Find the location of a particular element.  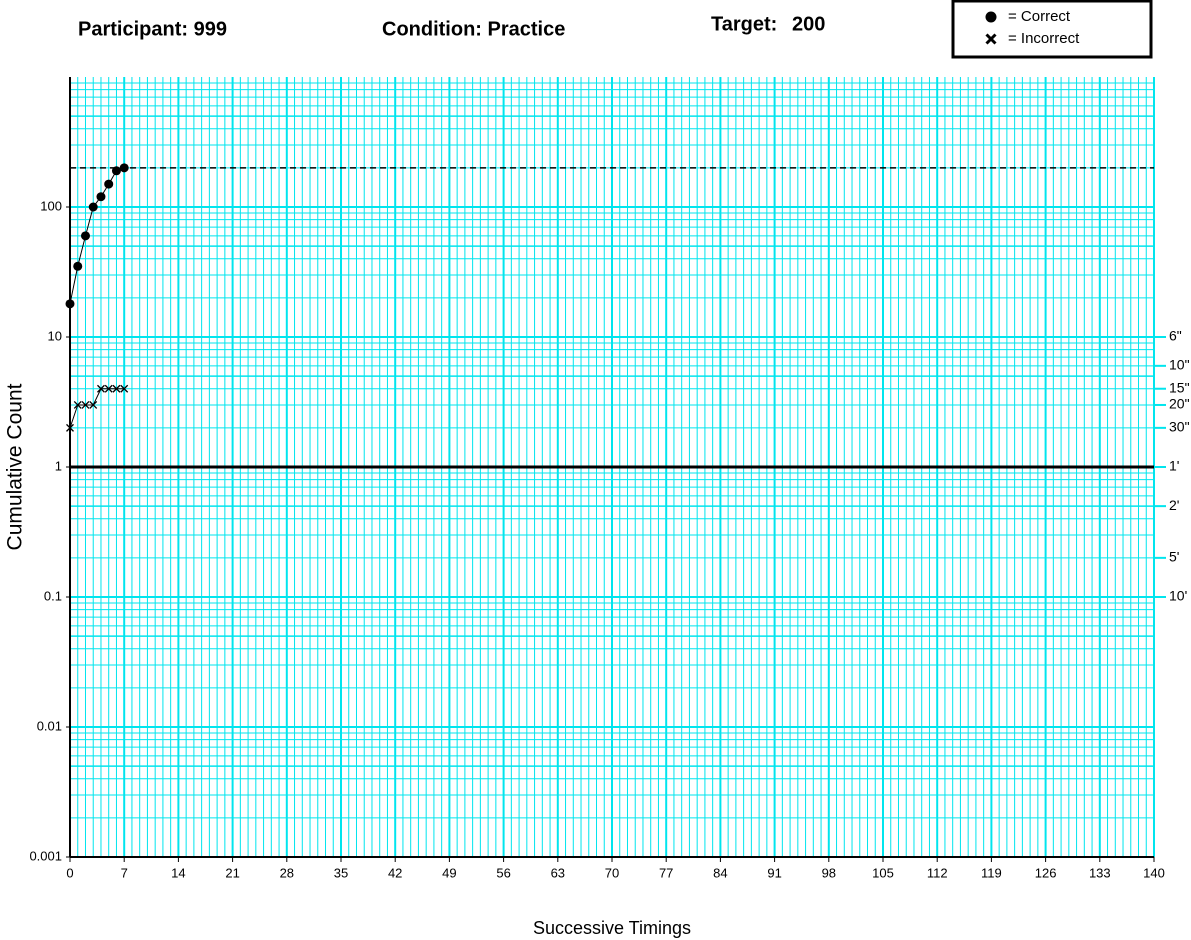

x-tick-label: 7 is located at coordinates (124, 872).